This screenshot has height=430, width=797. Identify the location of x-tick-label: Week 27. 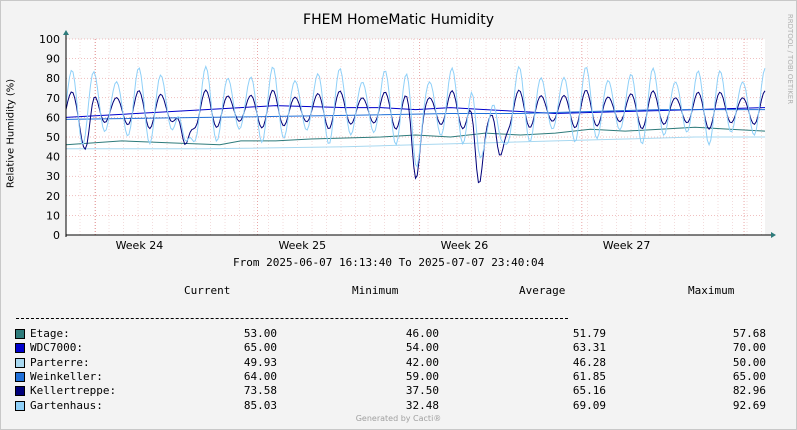
(627, 245).